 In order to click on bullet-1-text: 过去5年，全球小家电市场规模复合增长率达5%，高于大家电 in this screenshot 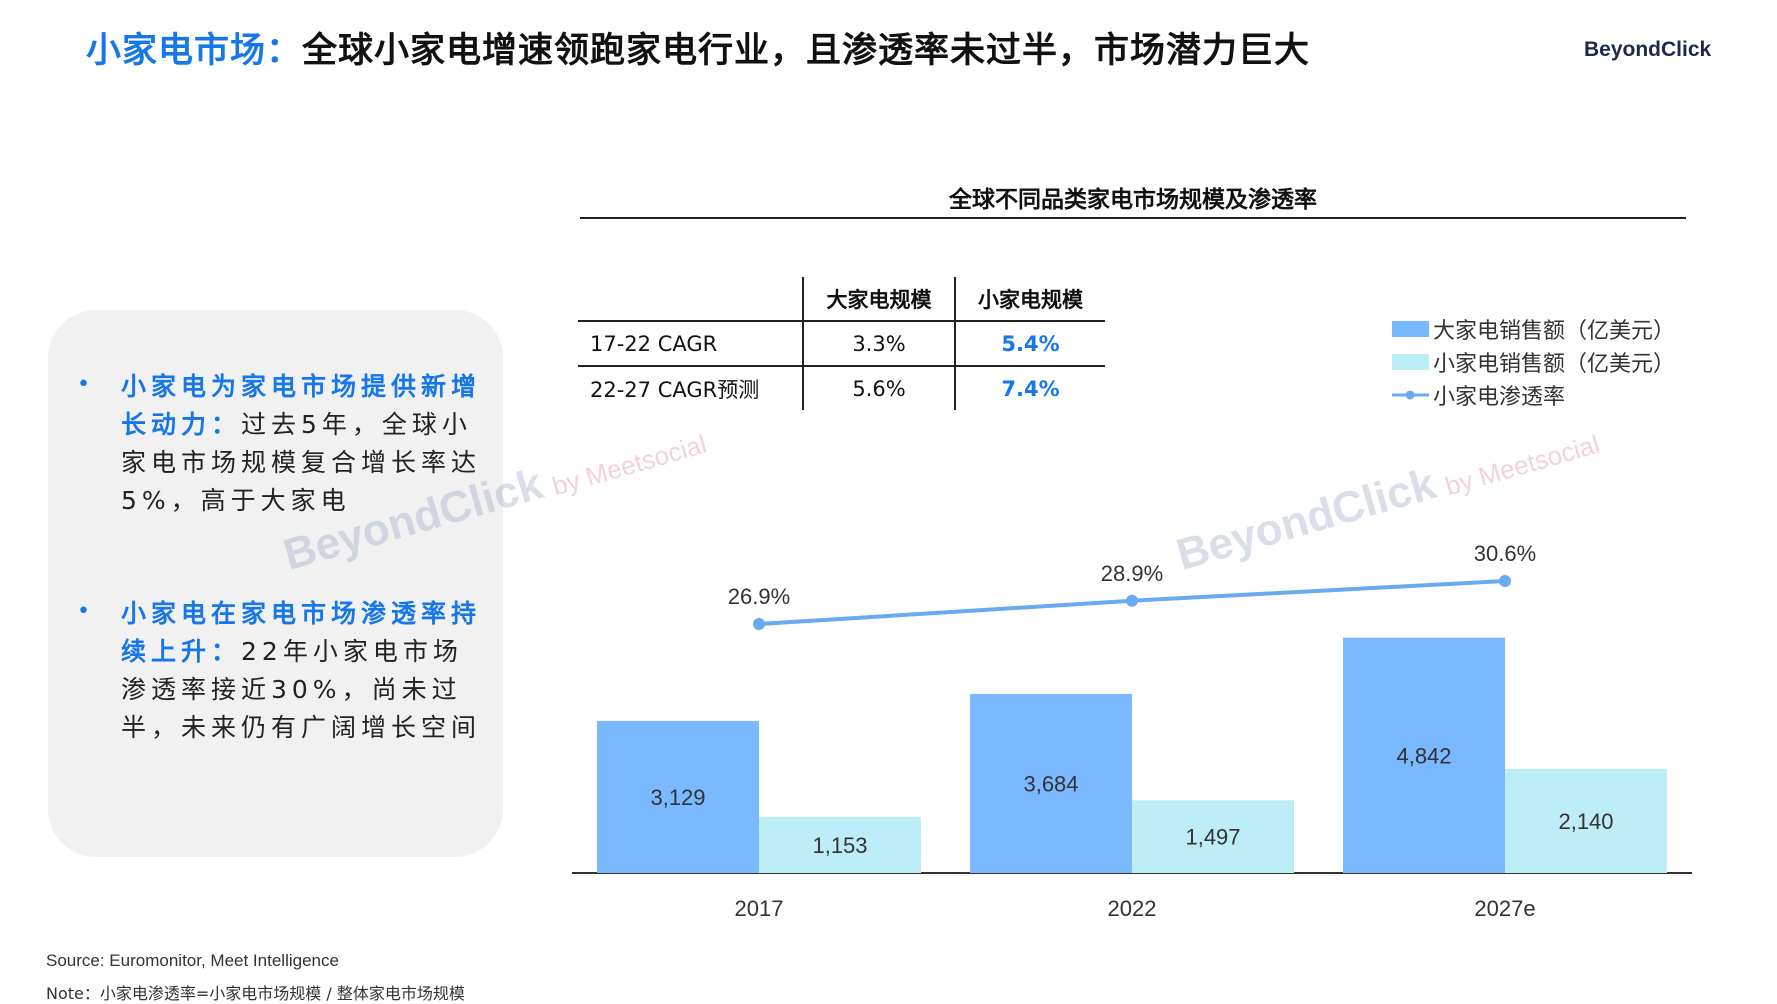, I will do `click(301, 462)`.